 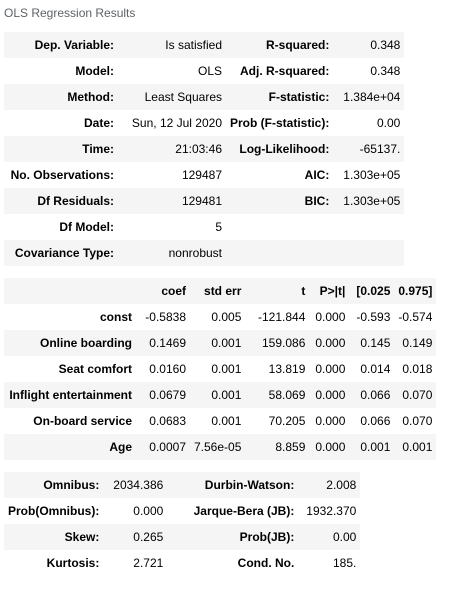 I want to click on column-header: std err, so click(x=218, y=291).